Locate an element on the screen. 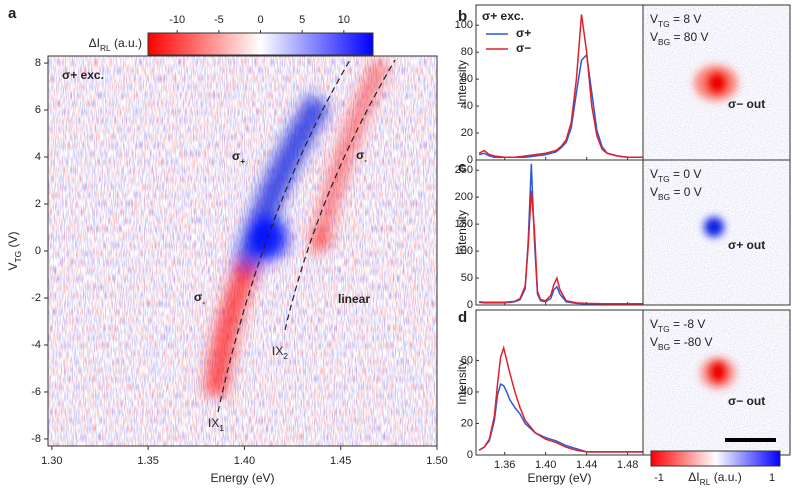  condition-text-suffix: = 8 V is located at coordinates (686, 19).